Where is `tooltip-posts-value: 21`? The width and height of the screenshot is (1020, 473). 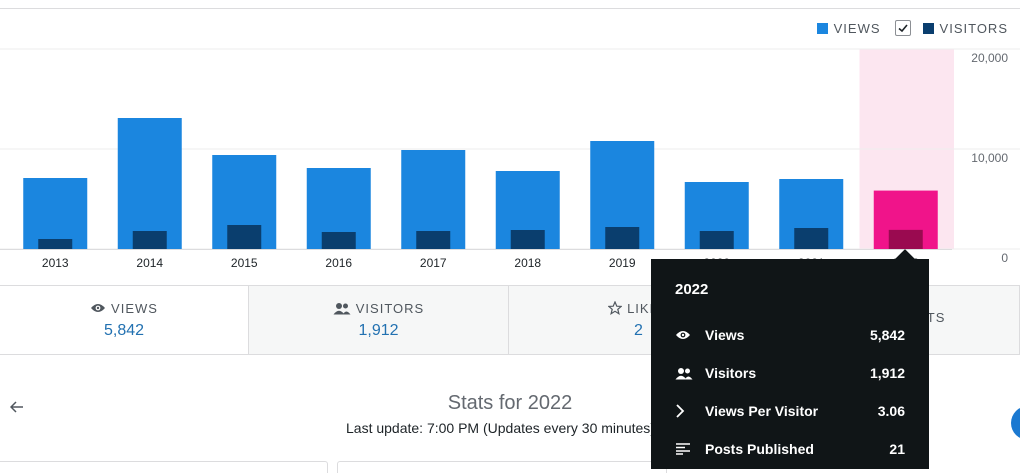
tooltip-posts-value: 21 is located at coordinates (897, 449).